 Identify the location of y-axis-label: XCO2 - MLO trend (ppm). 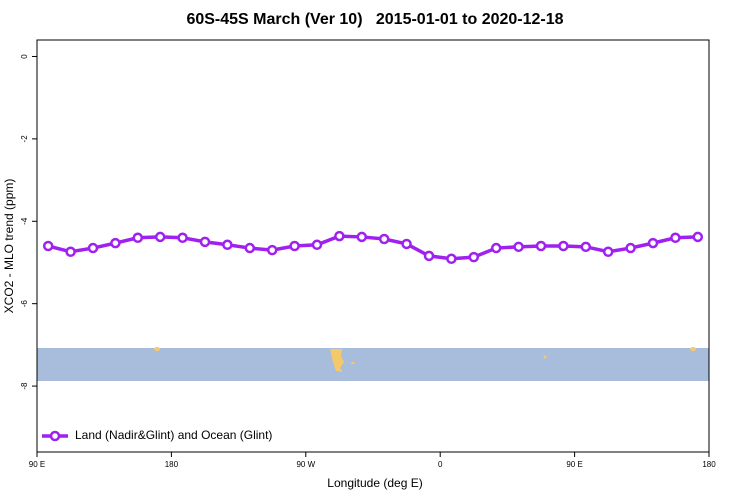
(9, 246).